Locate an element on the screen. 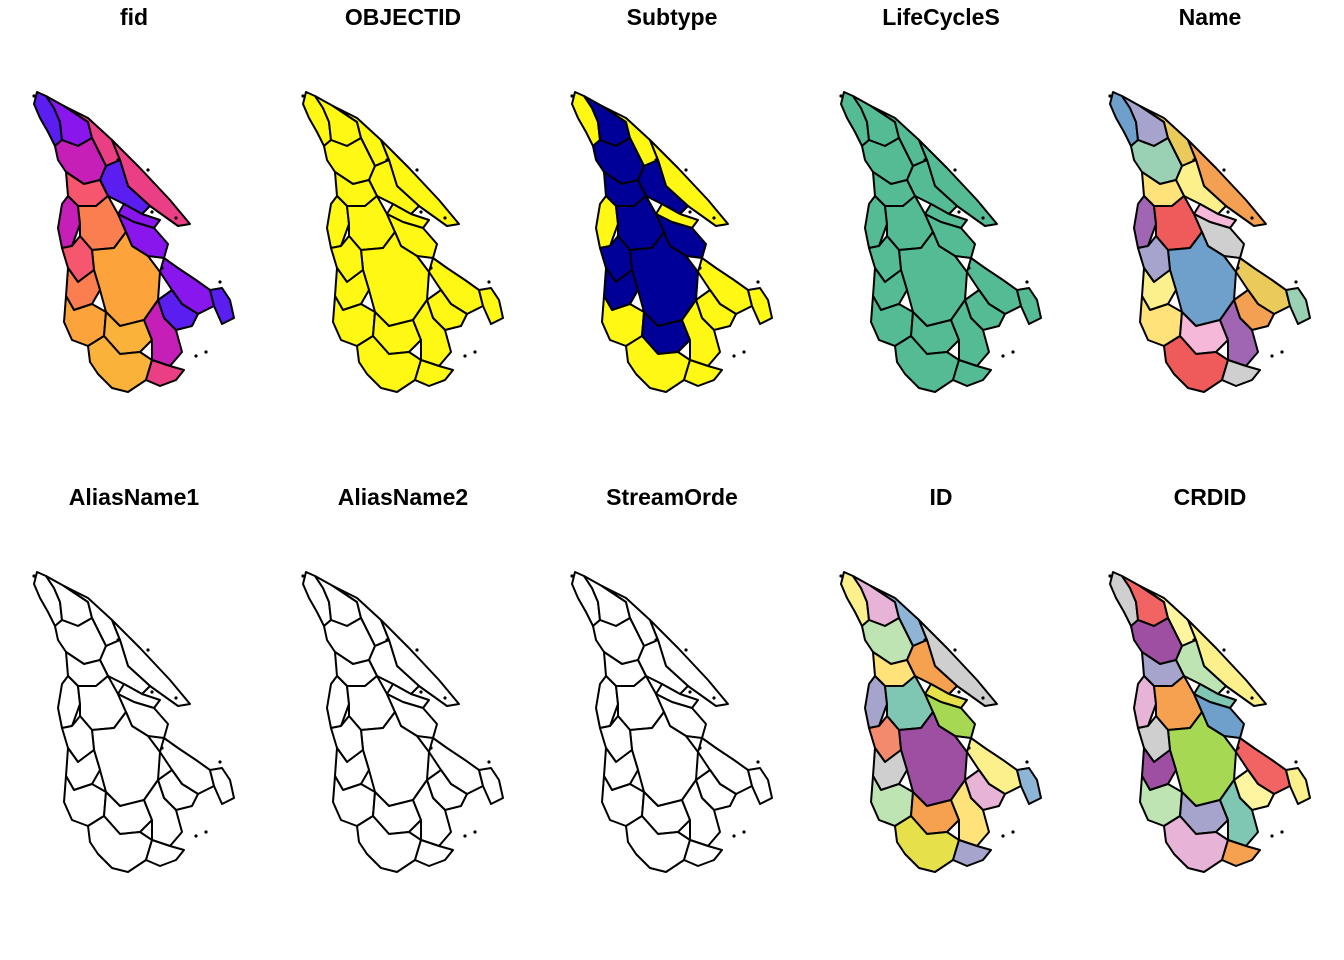  panel-title: fid is located at coordinates (134, 17).